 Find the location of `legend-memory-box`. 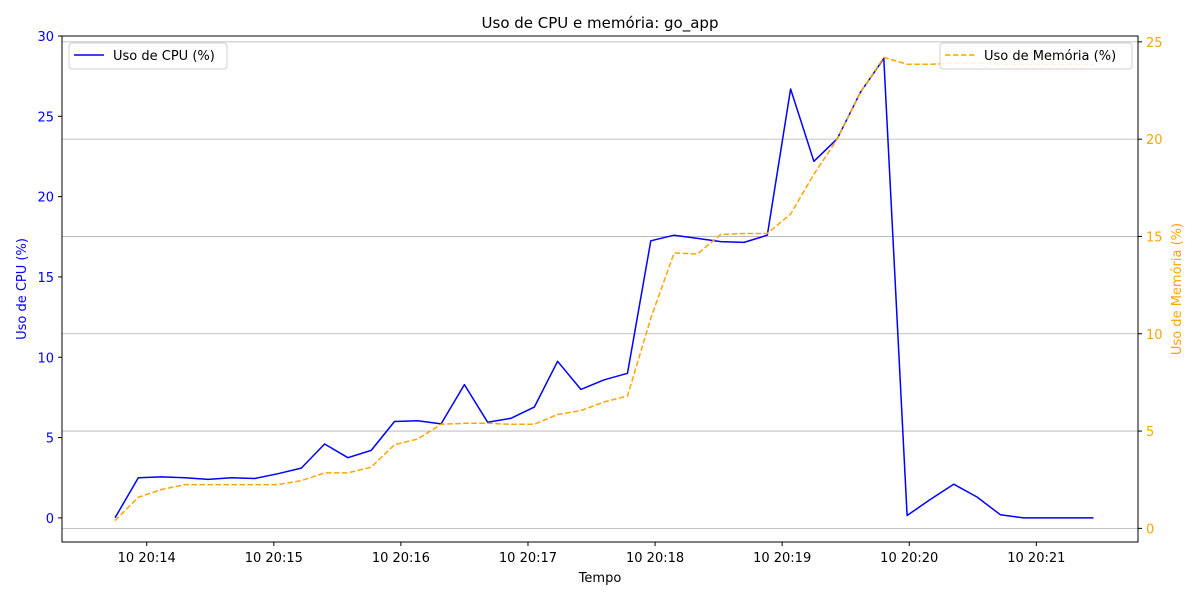

legend-memory-box is located at coordinates (1036, 56).